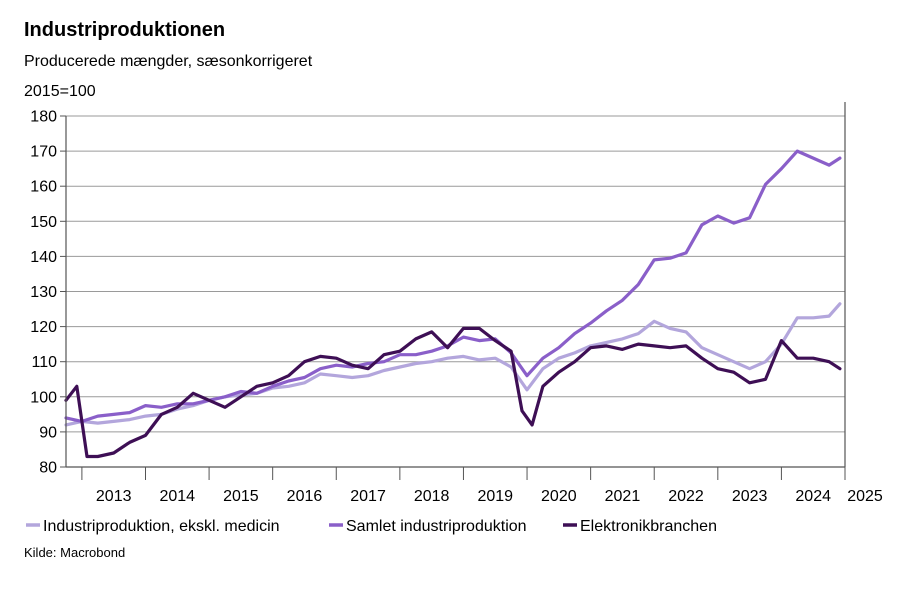 The image size is (908, 600). I want to click on legend-label-1: Industriproduktion, ekskl. medicin, so click(161, 526).